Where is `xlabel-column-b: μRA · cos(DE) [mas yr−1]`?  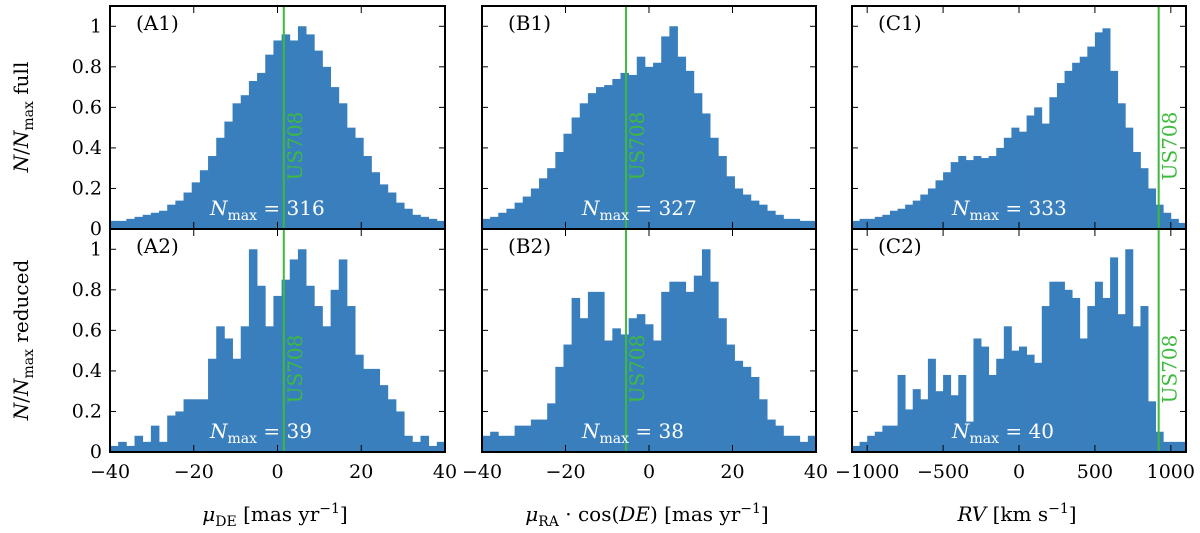 xlabel-column-b: μRA · cos(DE) [mas yr−1] is located at coordinates (646, 515).